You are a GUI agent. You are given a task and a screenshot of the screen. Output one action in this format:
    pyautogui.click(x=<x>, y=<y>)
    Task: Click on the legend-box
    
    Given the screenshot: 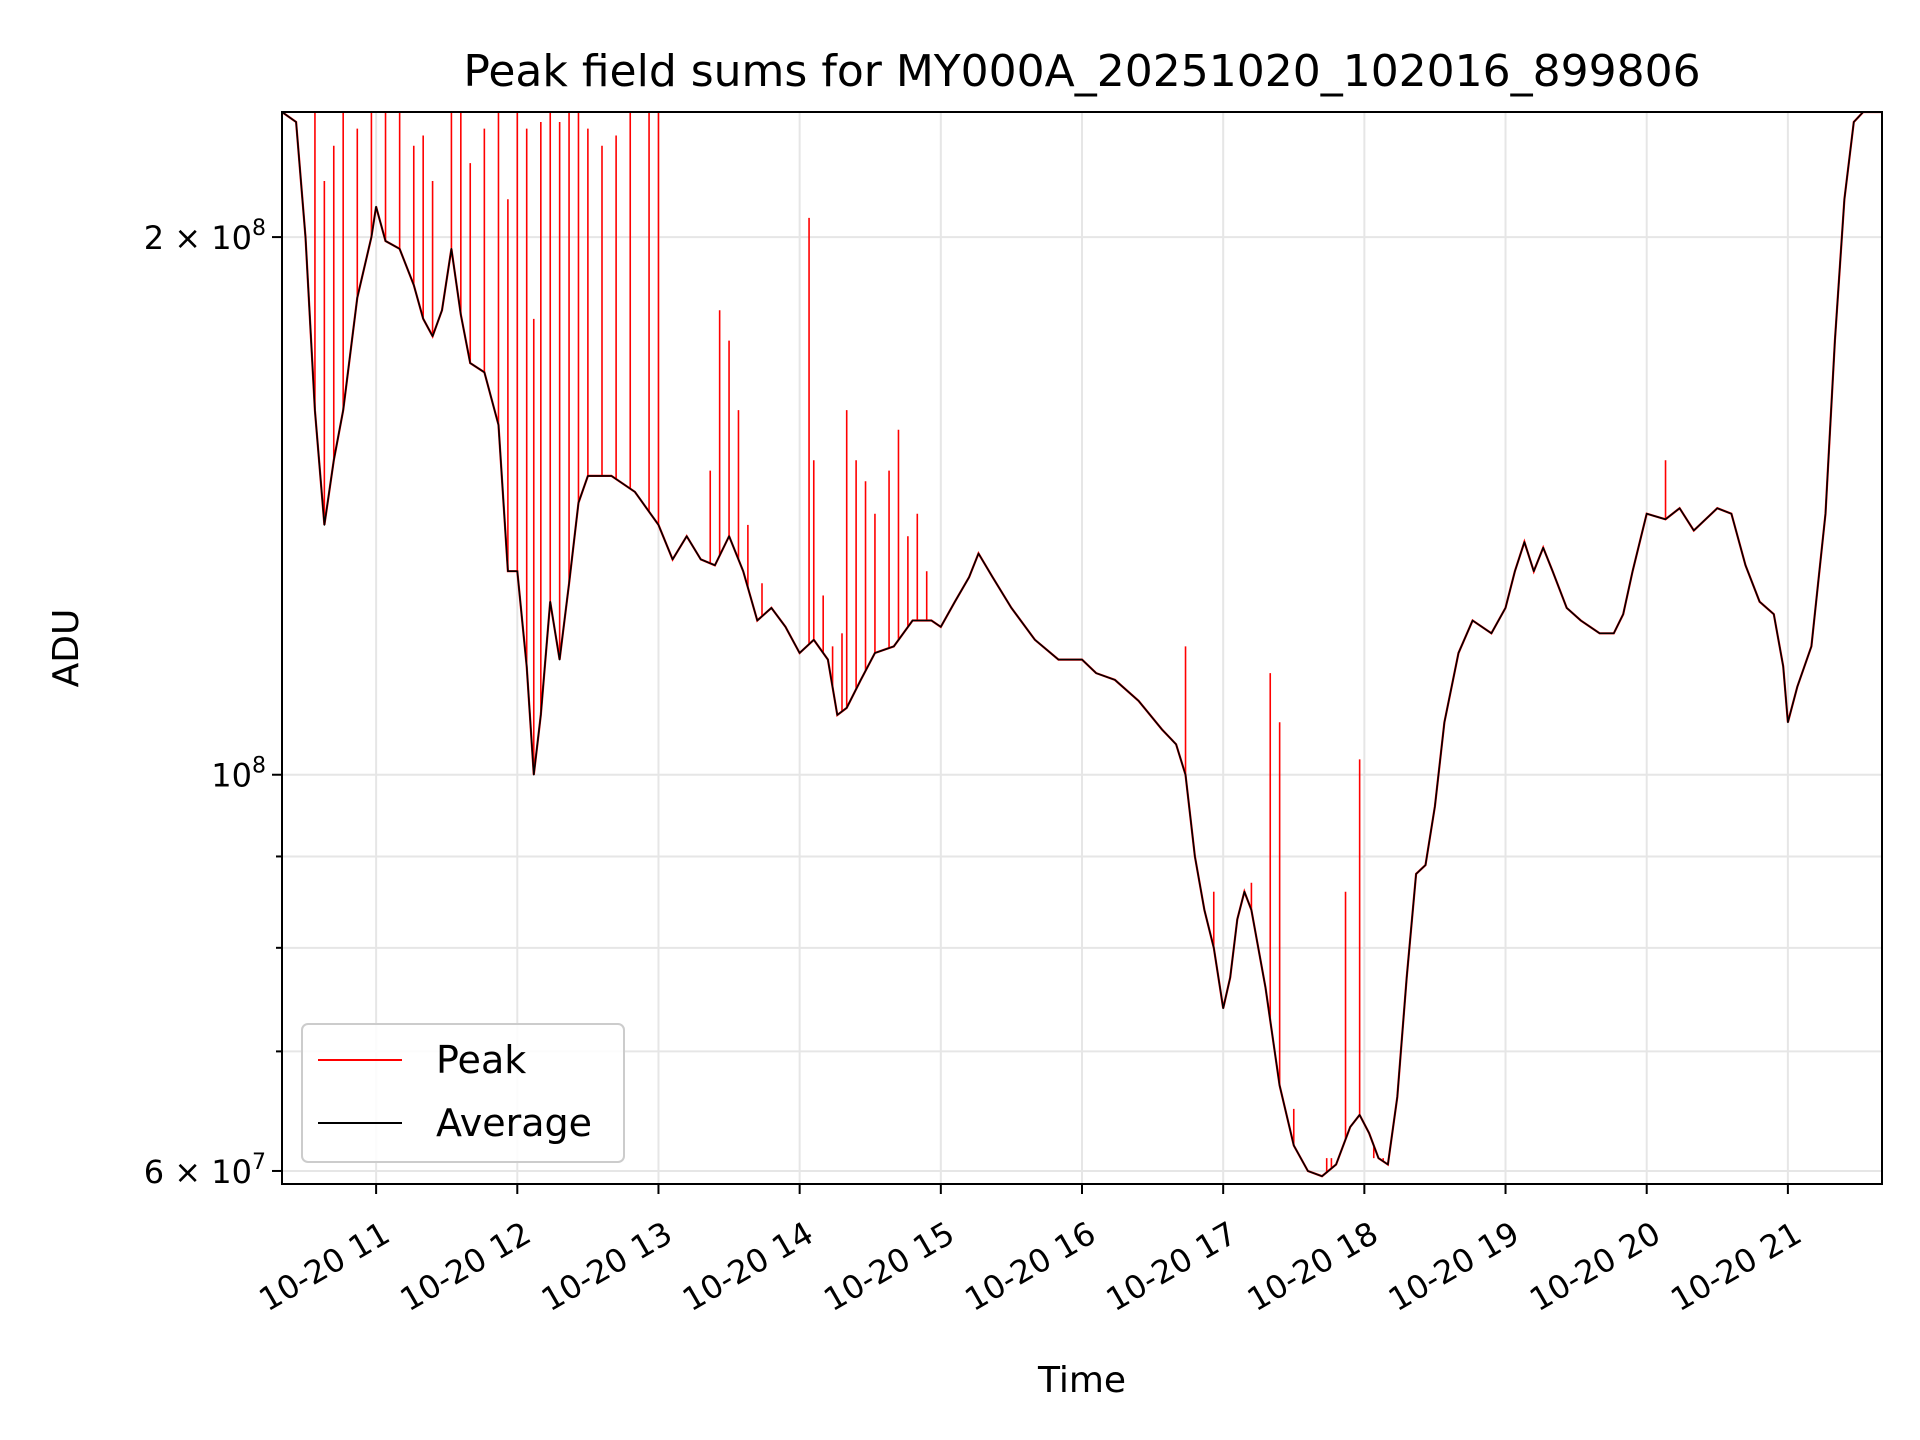 What is the action you would take?
    pyautogui.click(x=463, y=1093)
    